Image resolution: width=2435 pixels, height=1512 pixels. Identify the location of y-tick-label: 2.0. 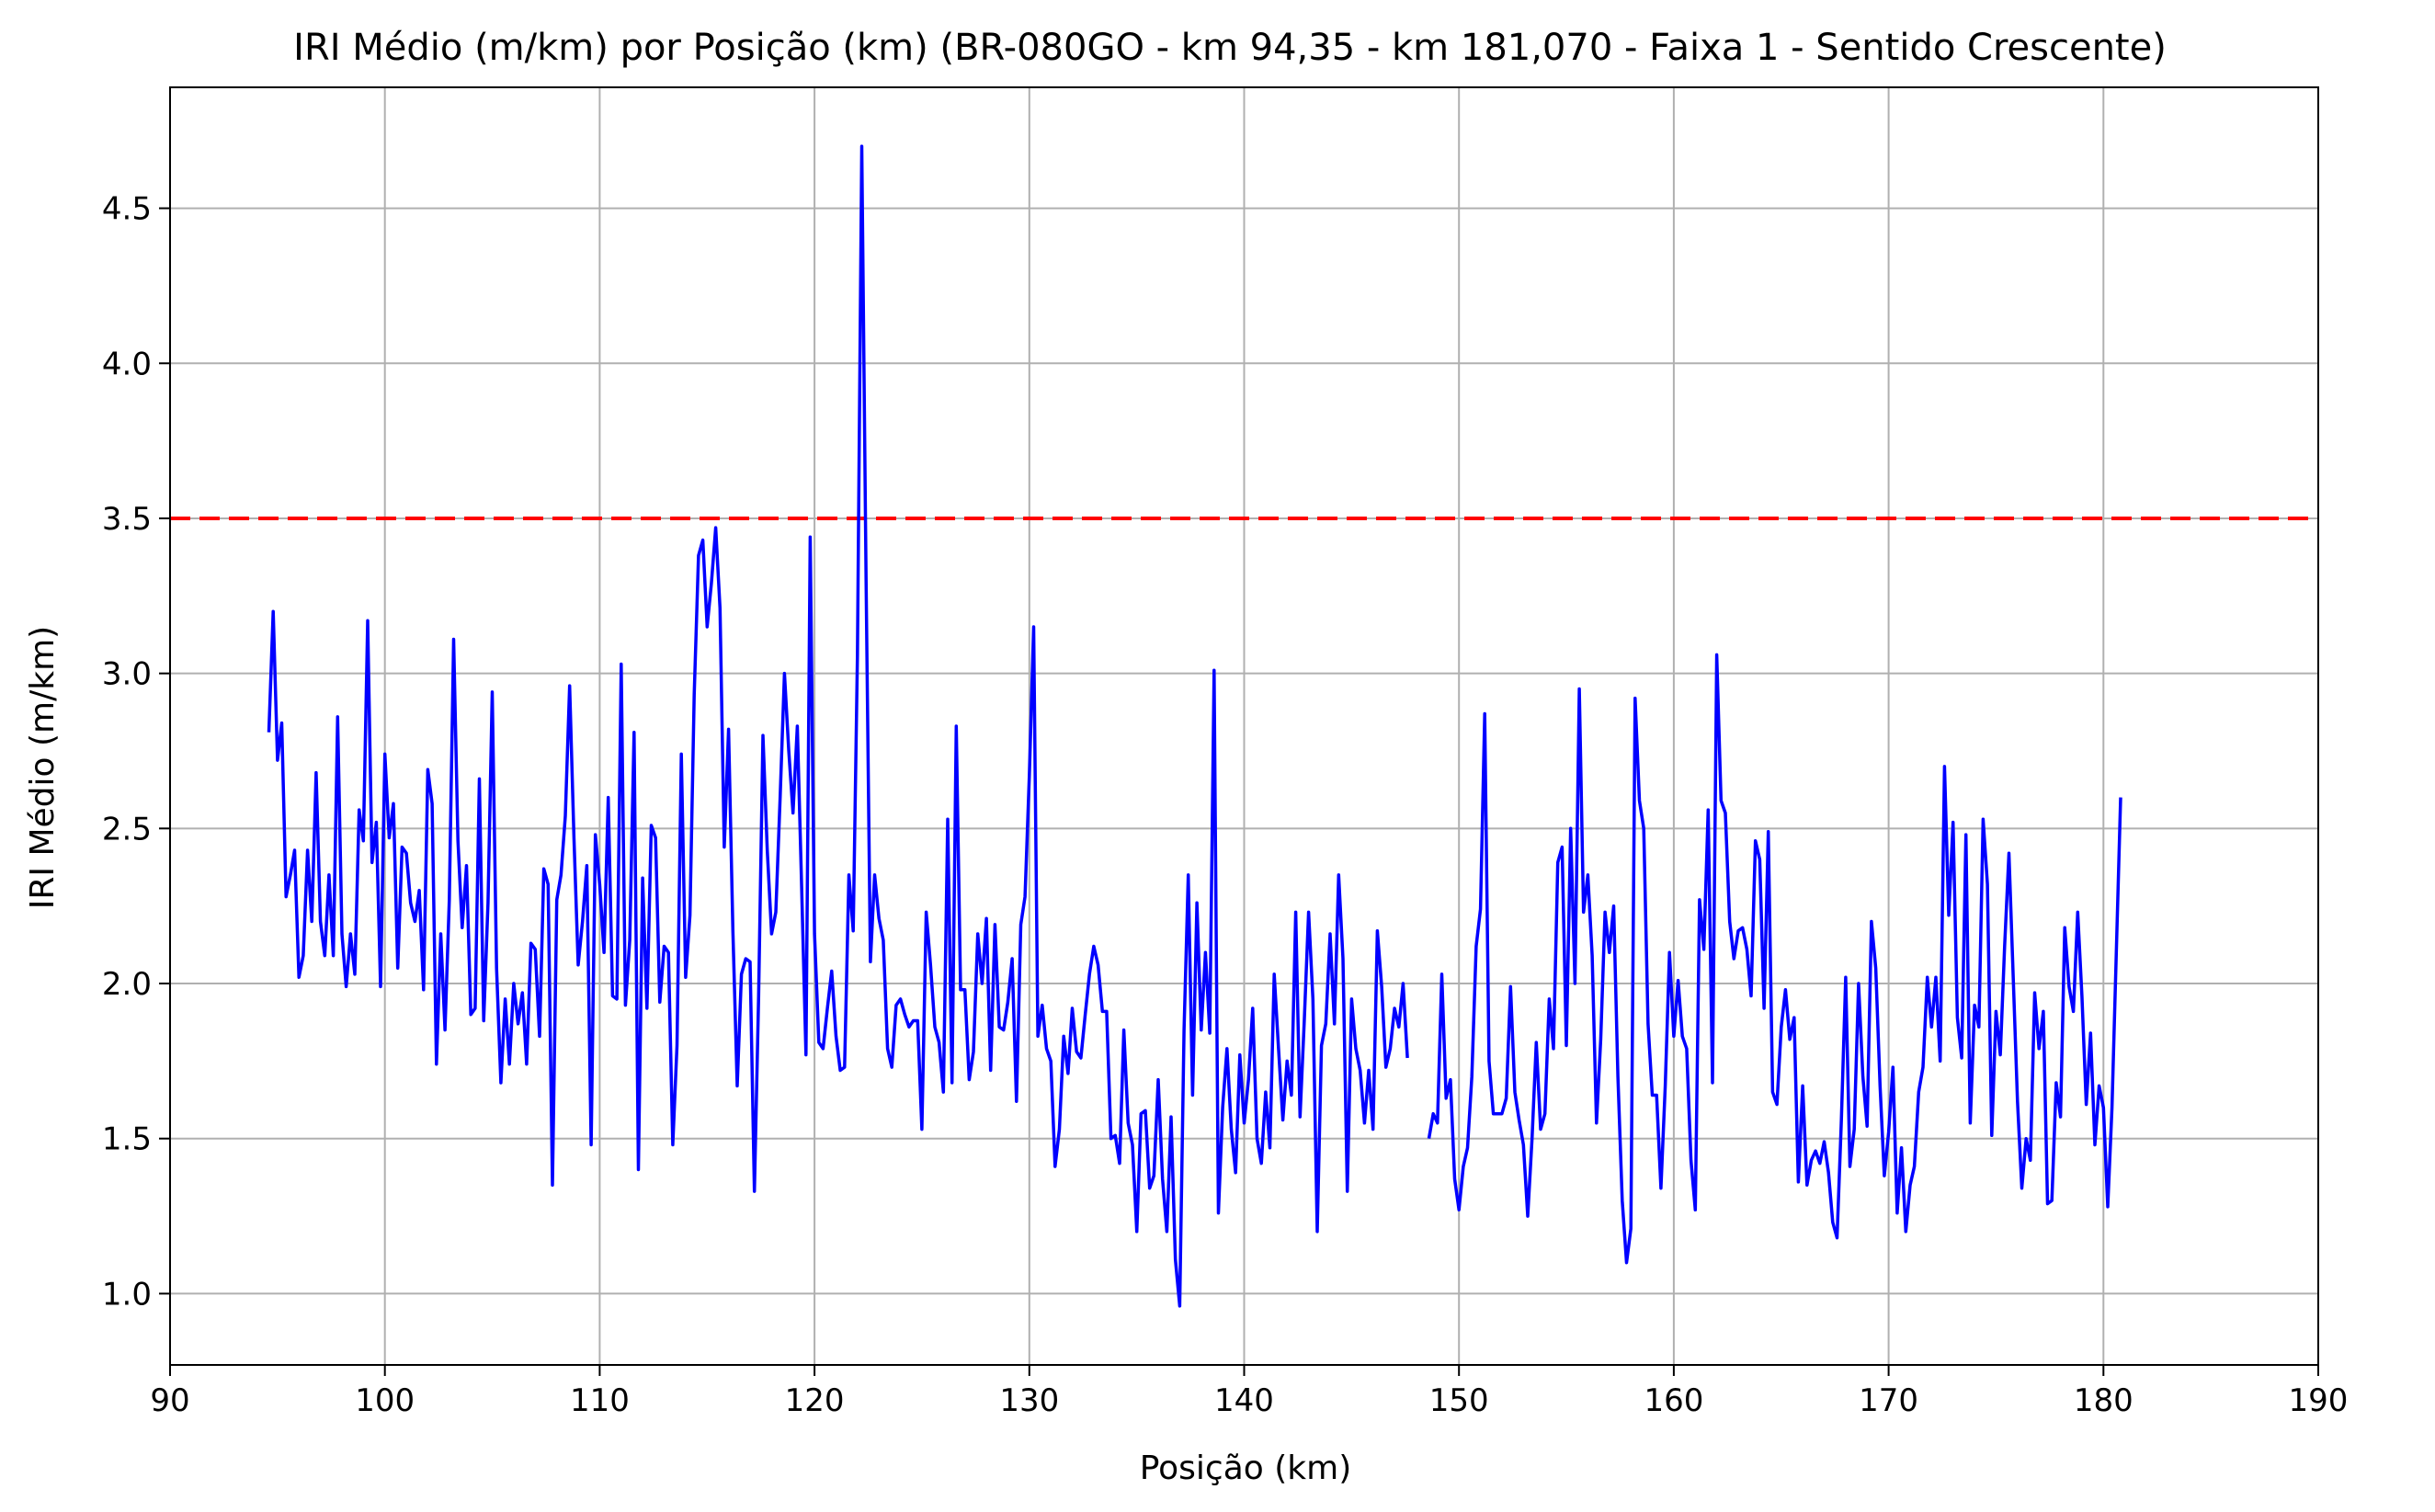
(127, 985).